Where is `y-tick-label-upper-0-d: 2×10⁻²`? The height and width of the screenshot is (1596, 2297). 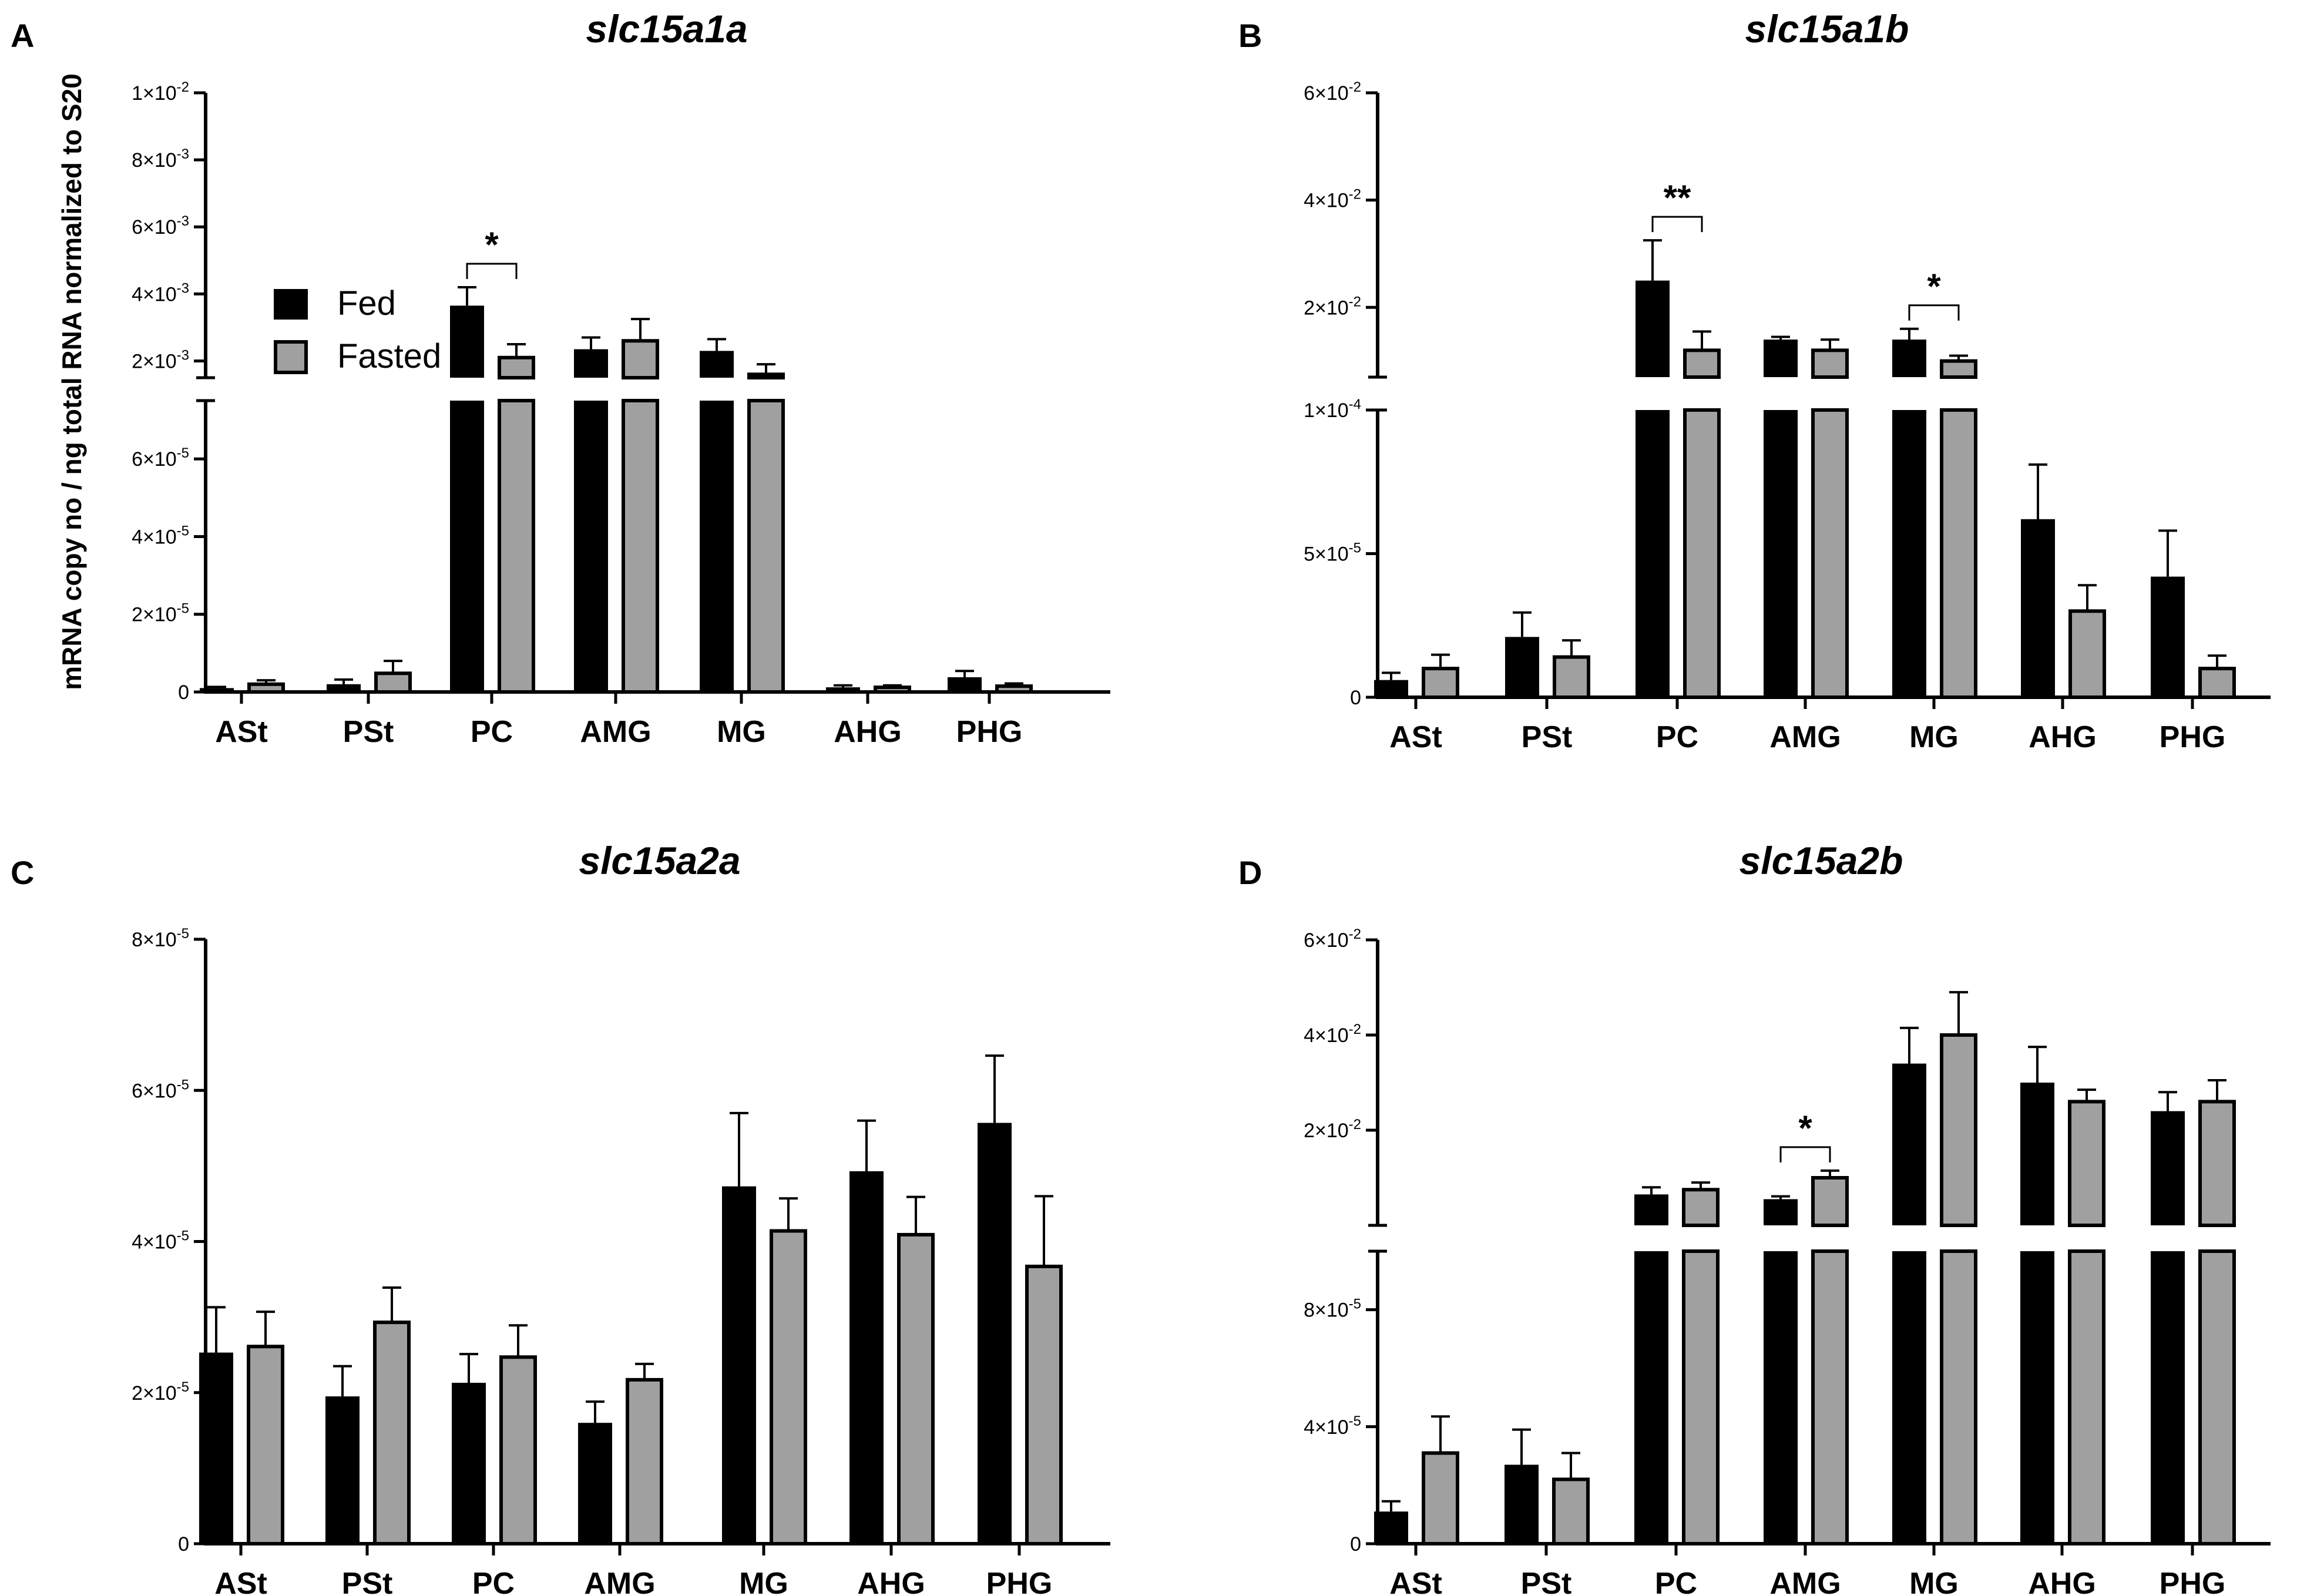
y-tick-label-upper-0-d: 2×10⁻² is located at coordinates (1332, 1129).